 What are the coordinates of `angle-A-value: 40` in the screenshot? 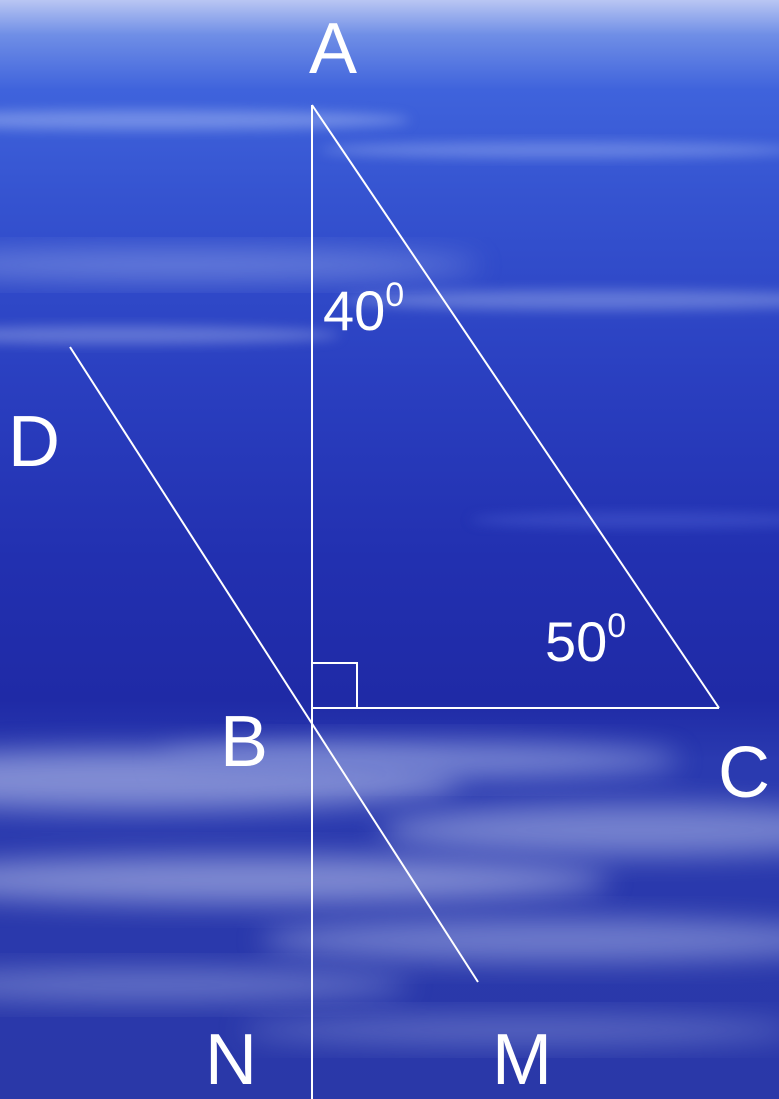 It's located at (354, 310).